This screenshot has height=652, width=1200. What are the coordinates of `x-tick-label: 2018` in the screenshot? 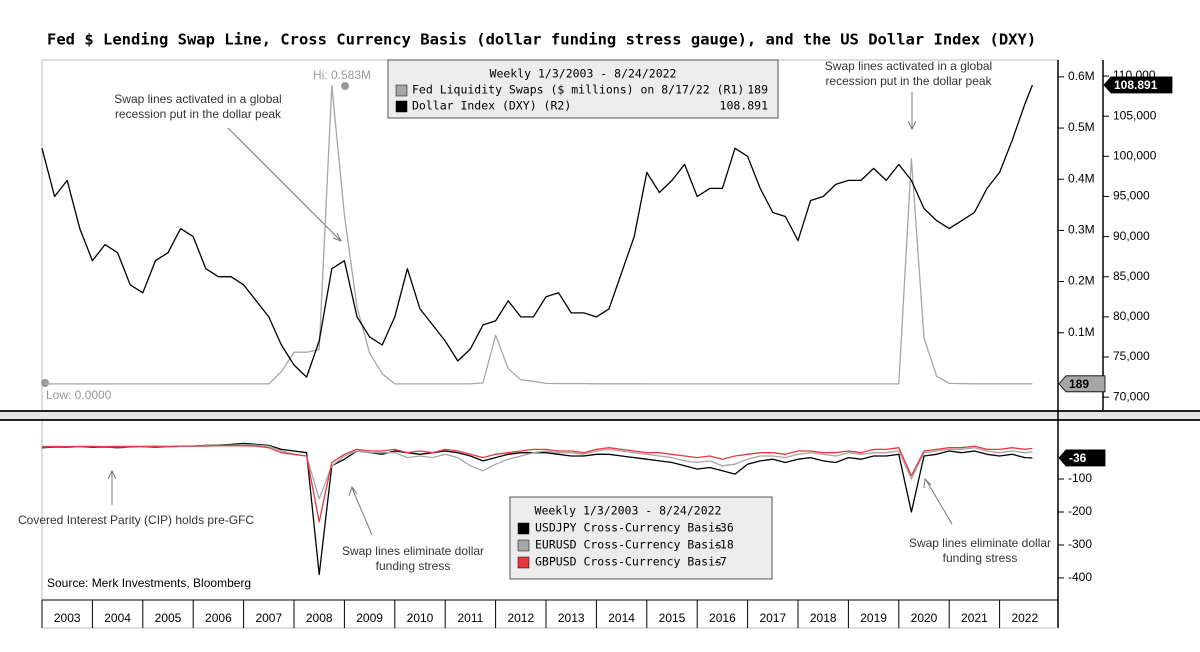 It's located at (823, 618).